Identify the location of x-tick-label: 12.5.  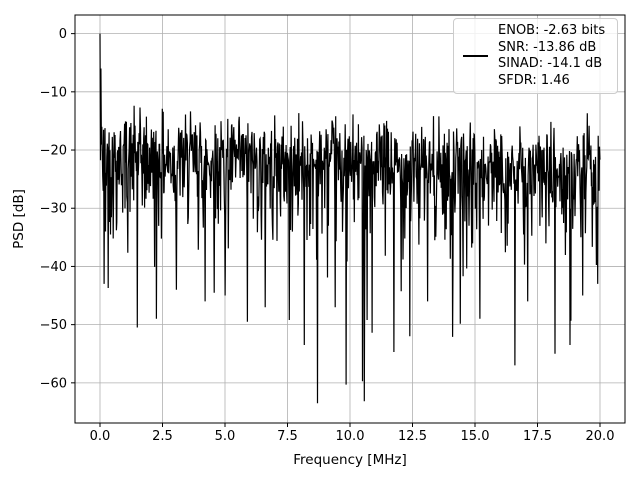
(412, 436).